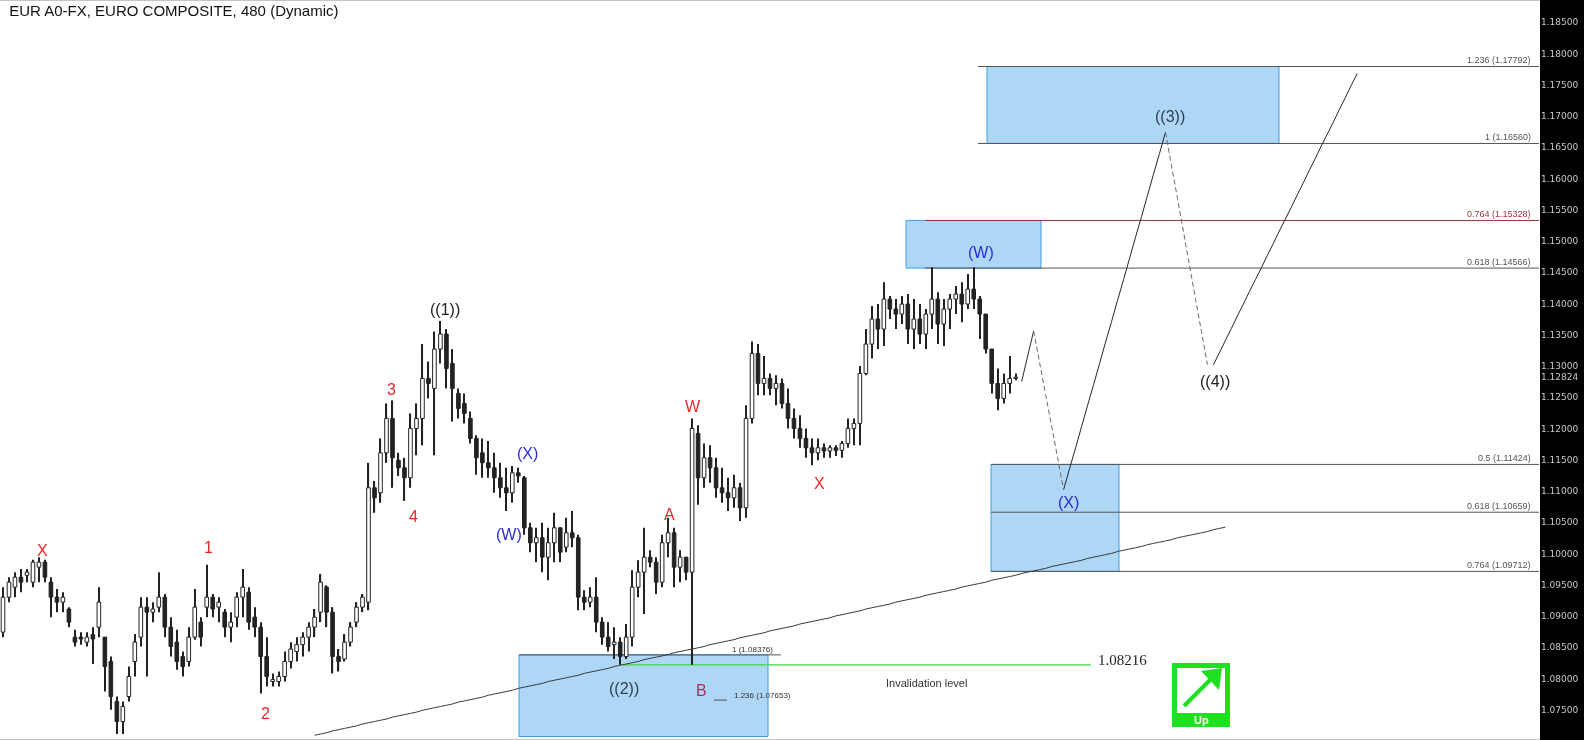  What do you see at coordinates (1560, 147) in the screenshot?
I see `y-tick-label: 1.16500` at bounding box center [1560, 147].